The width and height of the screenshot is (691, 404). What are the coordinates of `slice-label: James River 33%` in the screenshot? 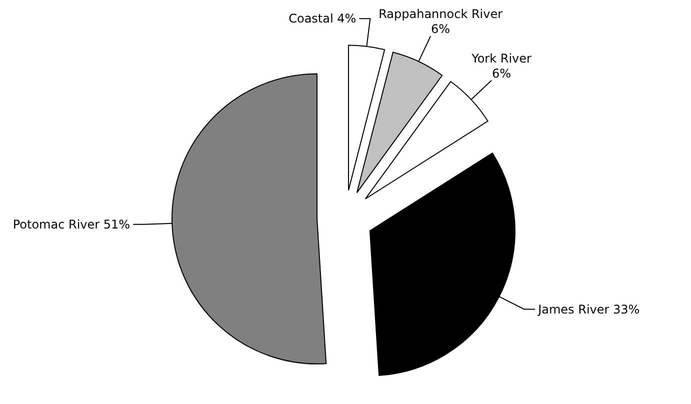 It's located at (588, 309).